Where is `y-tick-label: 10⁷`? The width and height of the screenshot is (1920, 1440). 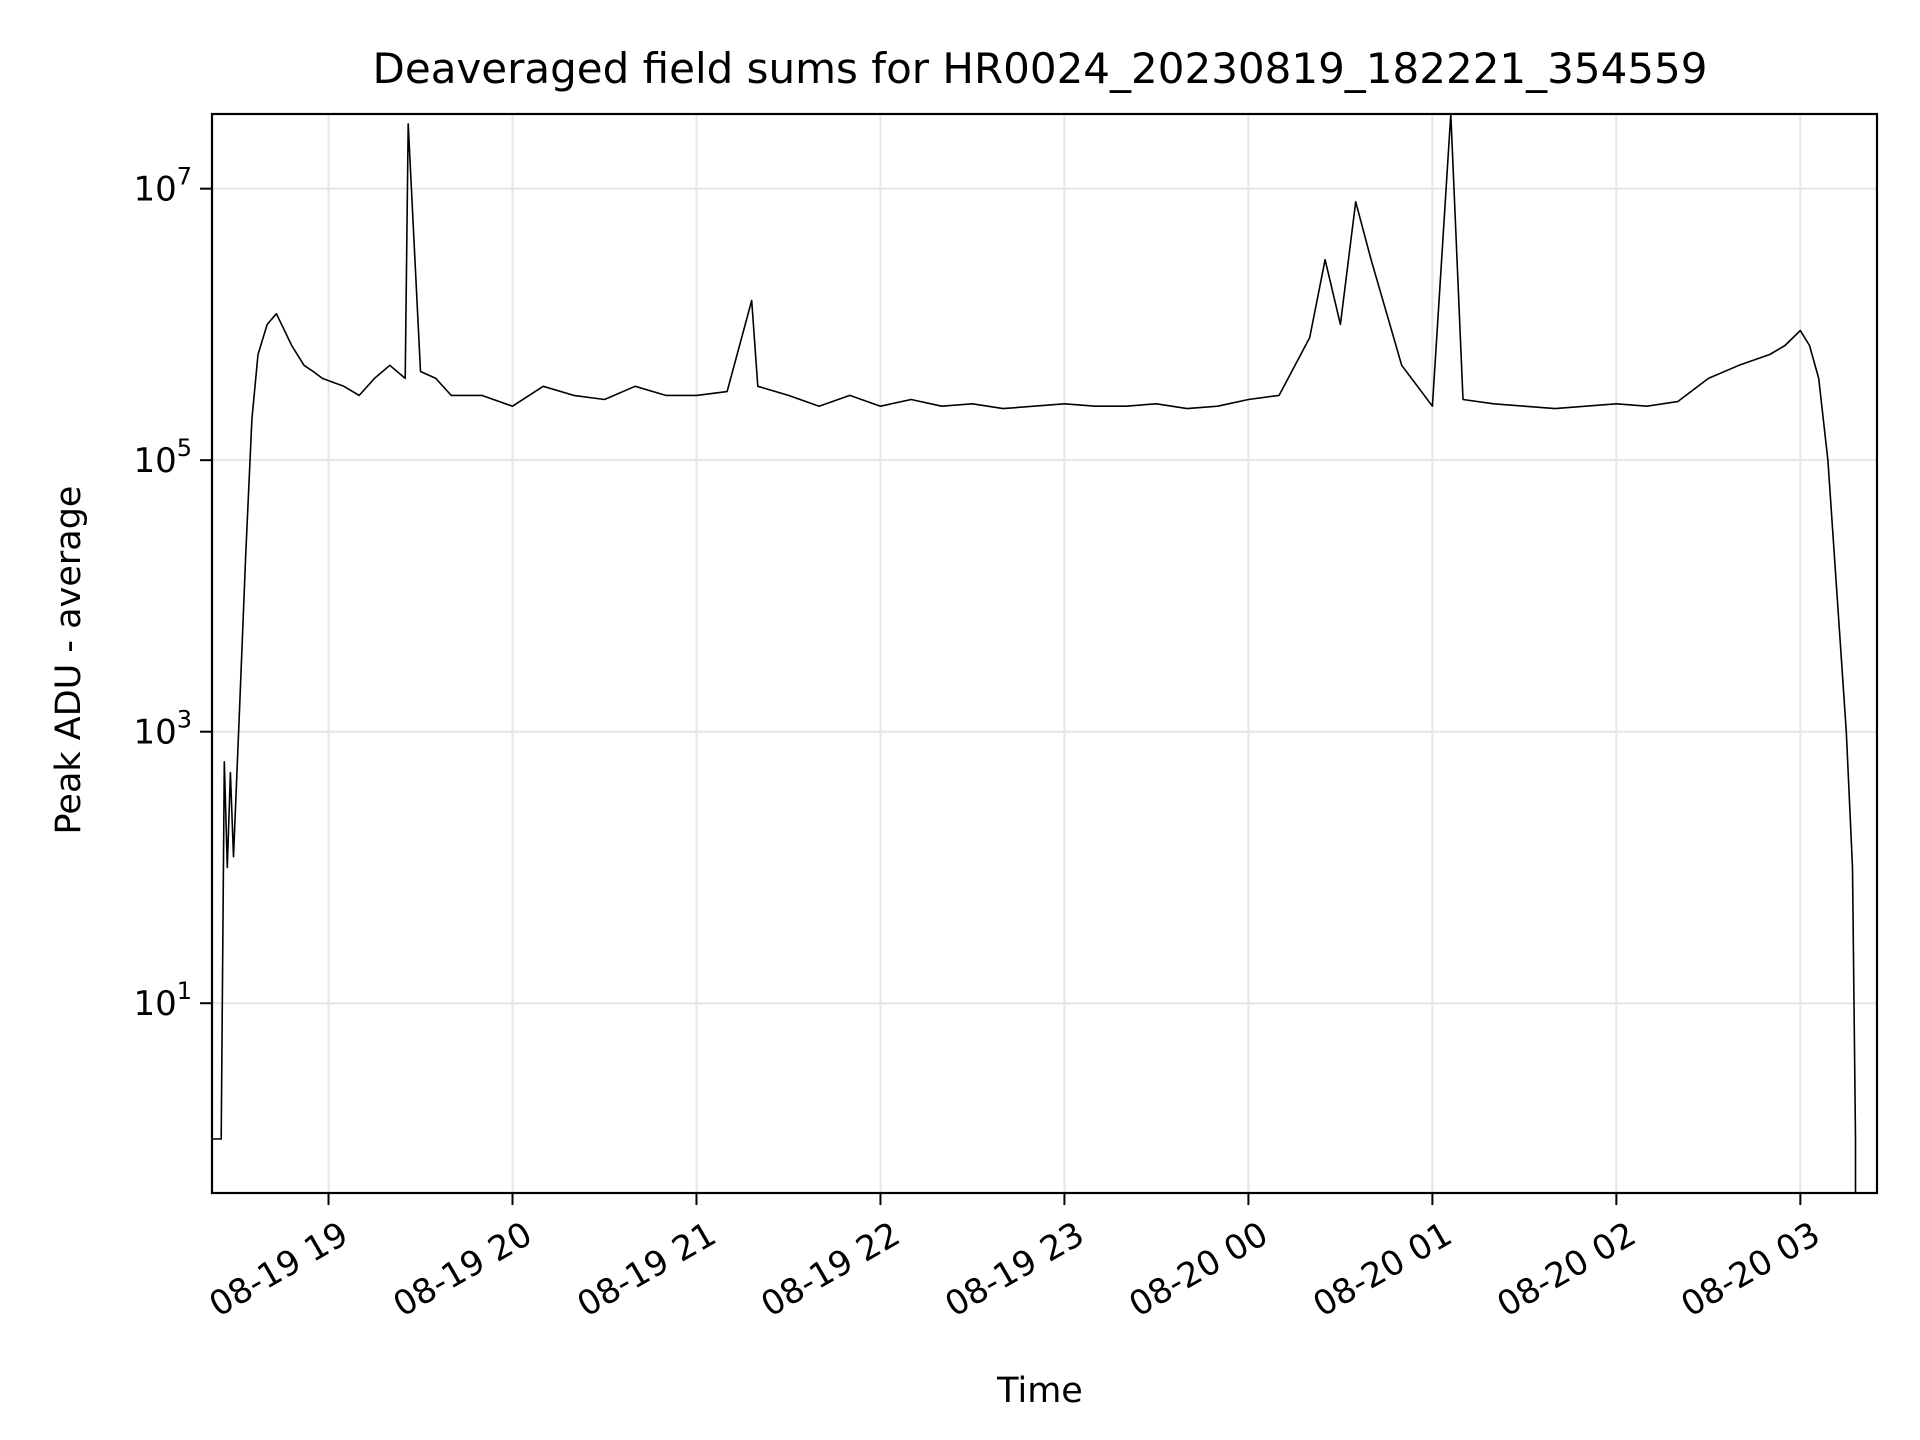
y-tick-label: 10⁷ is located at coordinates (162, 186).